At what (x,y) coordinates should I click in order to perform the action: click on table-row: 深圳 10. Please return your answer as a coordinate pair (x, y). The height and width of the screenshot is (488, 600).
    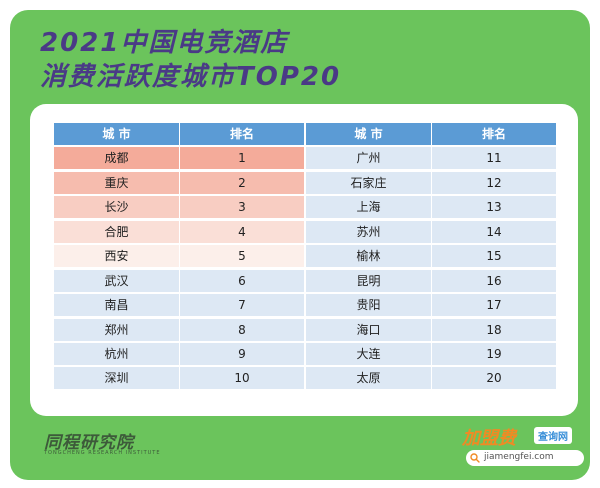
    Looking at the image, I should click on (179, 378).